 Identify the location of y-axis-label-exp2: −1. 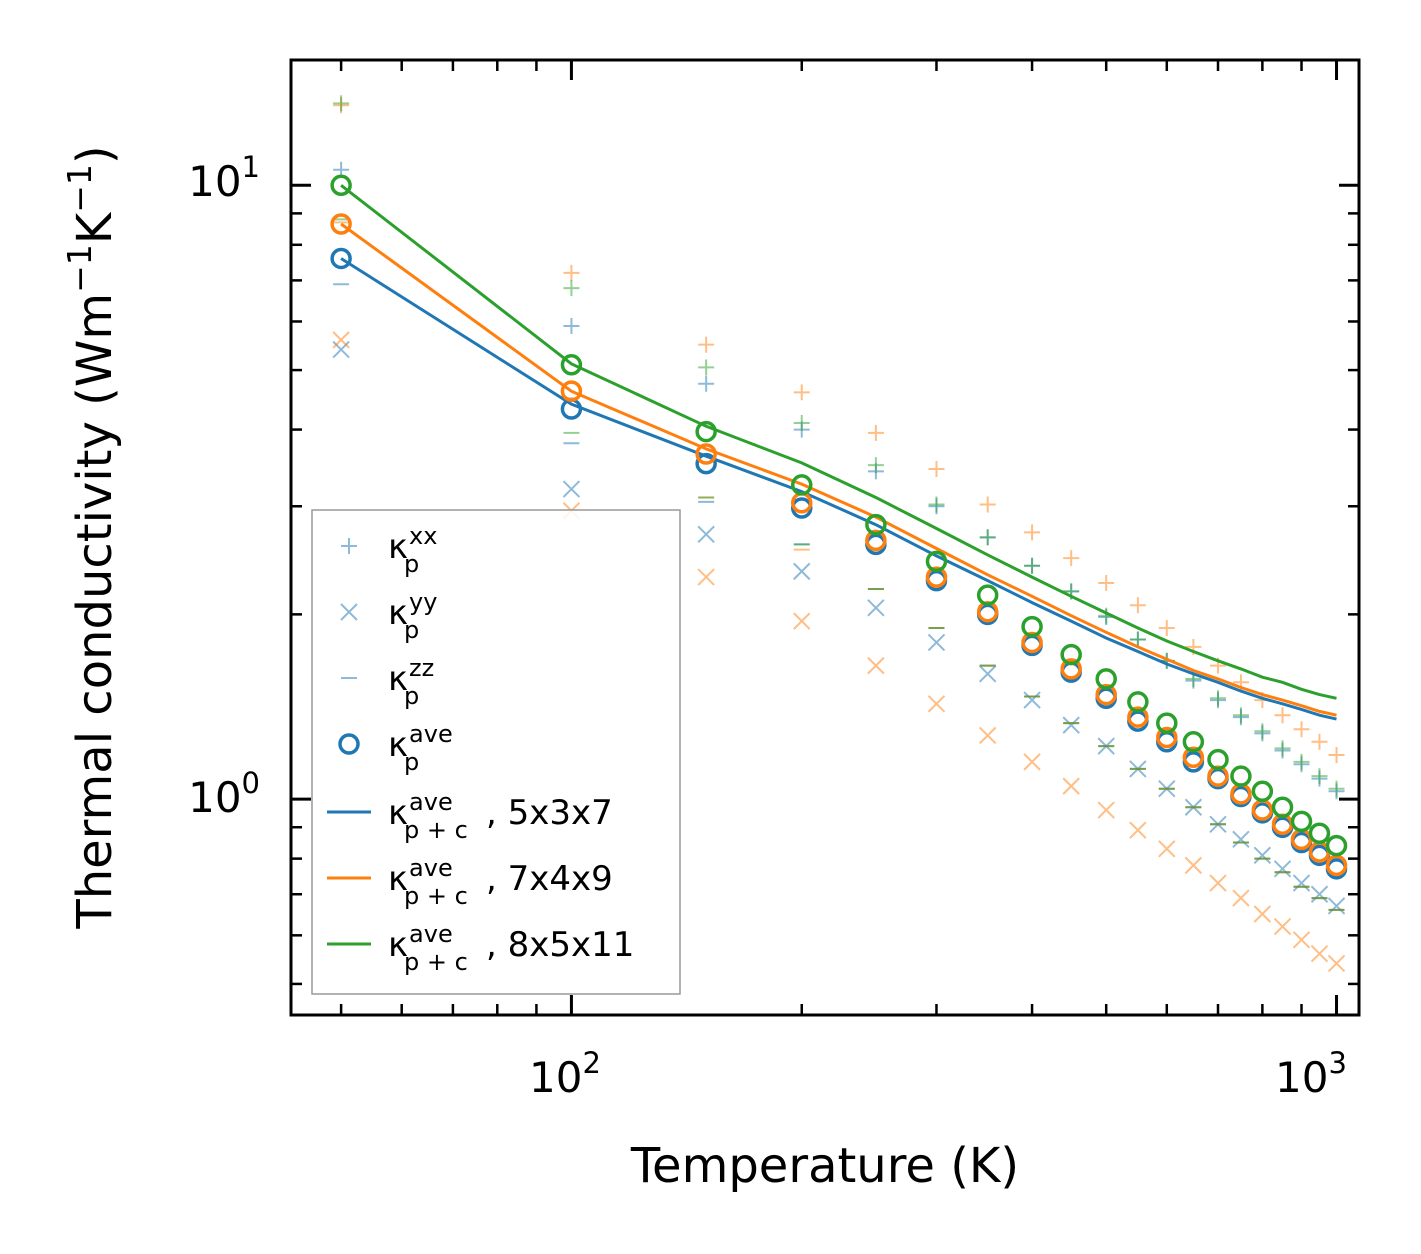
(79, 188).